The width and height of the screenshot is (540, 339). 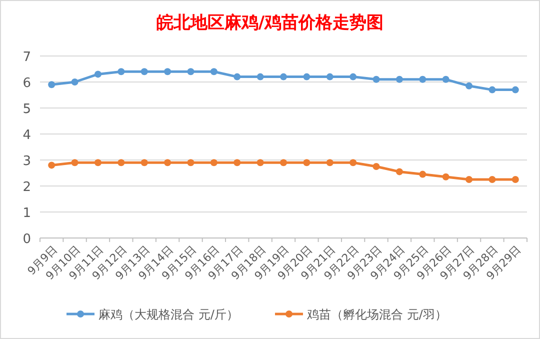 I want to click on y-tick-label: 7, so click(x=26, y=57).